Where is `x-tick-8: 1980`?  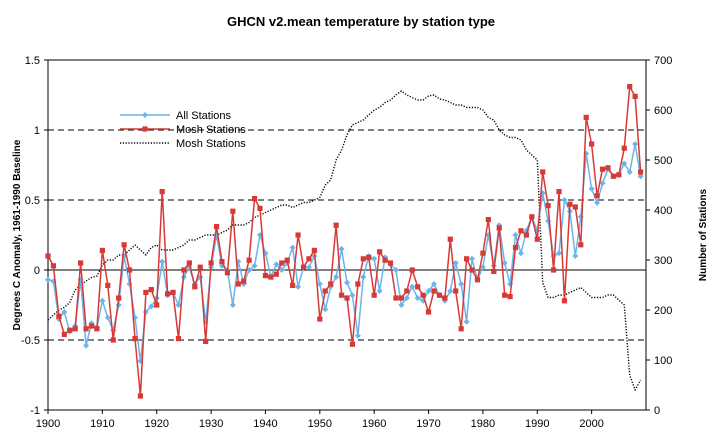 x-tick-8: 1980 is located at coordinates (483, 424).